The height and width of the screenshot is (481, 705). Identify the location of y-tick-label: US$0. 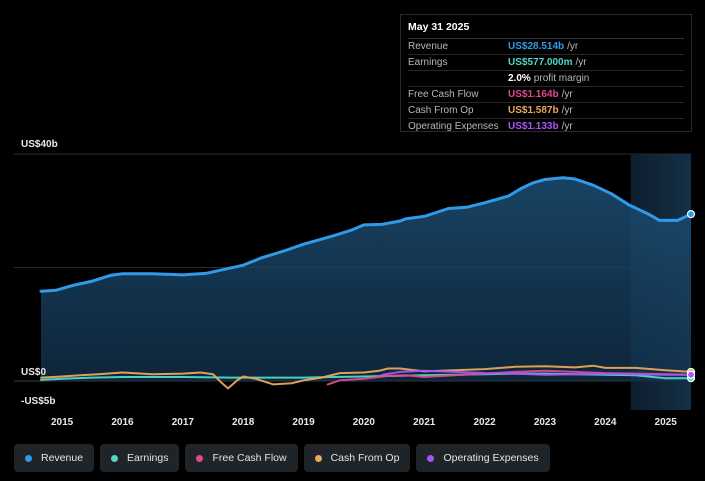
(33, 372).